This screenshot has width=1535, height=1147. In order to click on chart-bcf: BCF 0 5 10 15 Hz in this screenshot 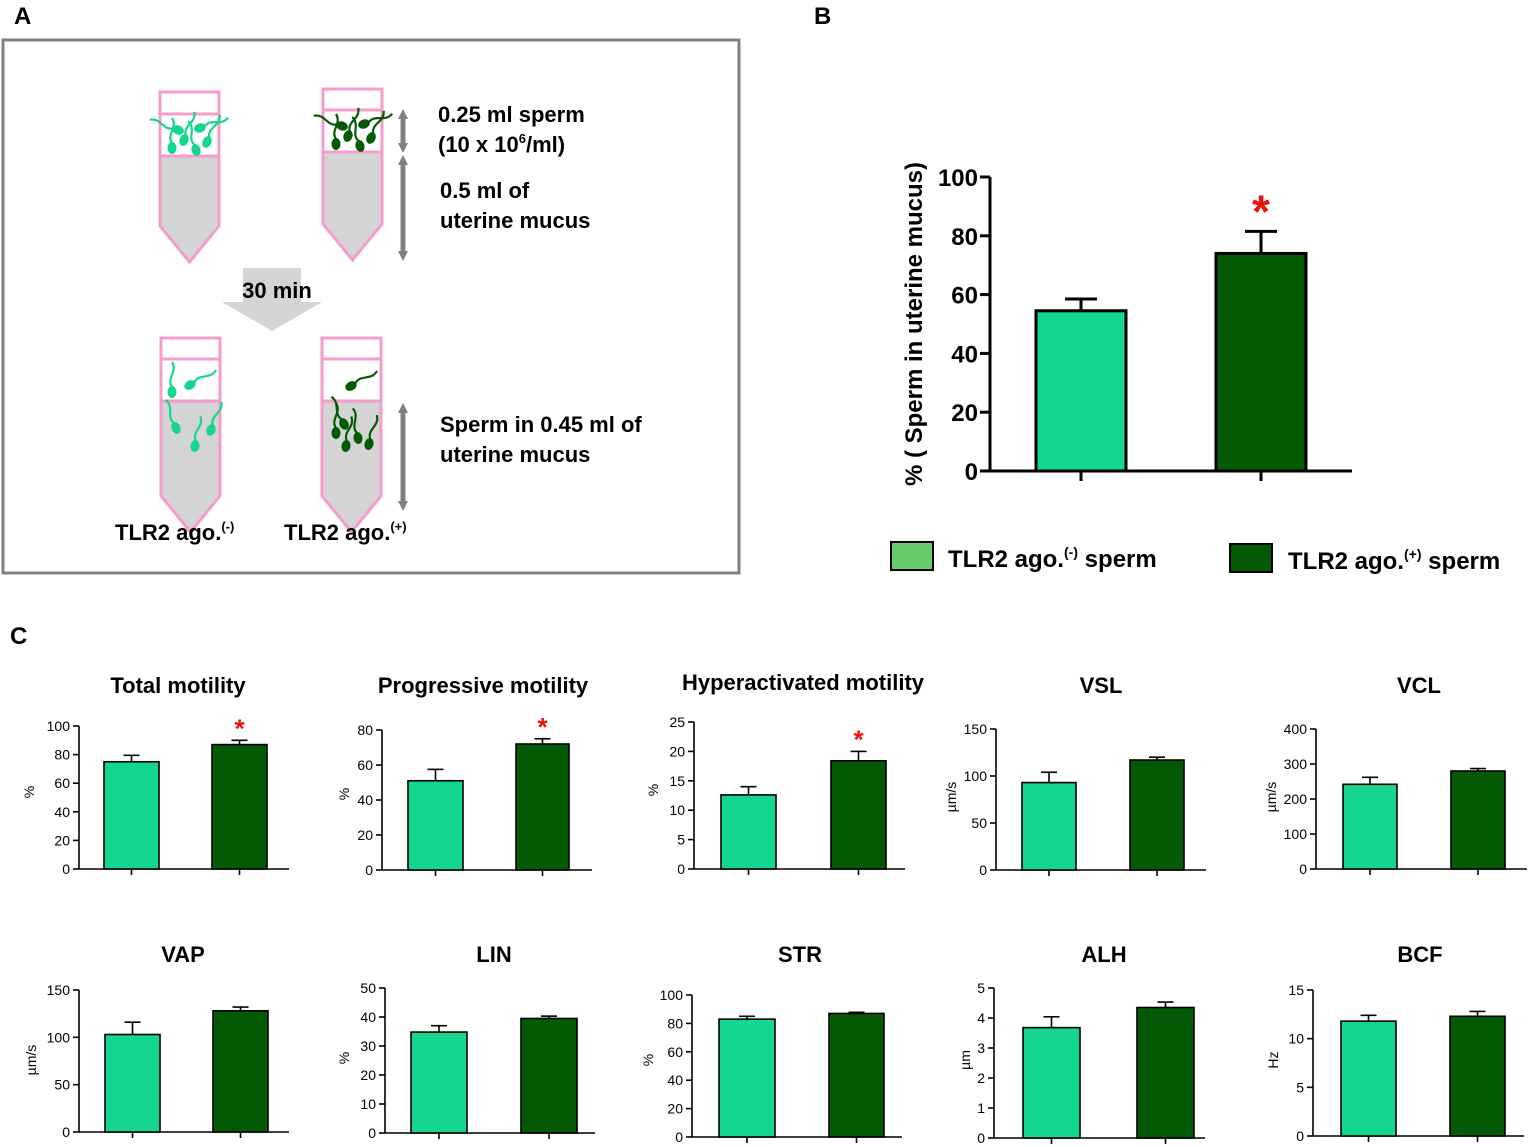, I will do `click(1394, 1043)`.